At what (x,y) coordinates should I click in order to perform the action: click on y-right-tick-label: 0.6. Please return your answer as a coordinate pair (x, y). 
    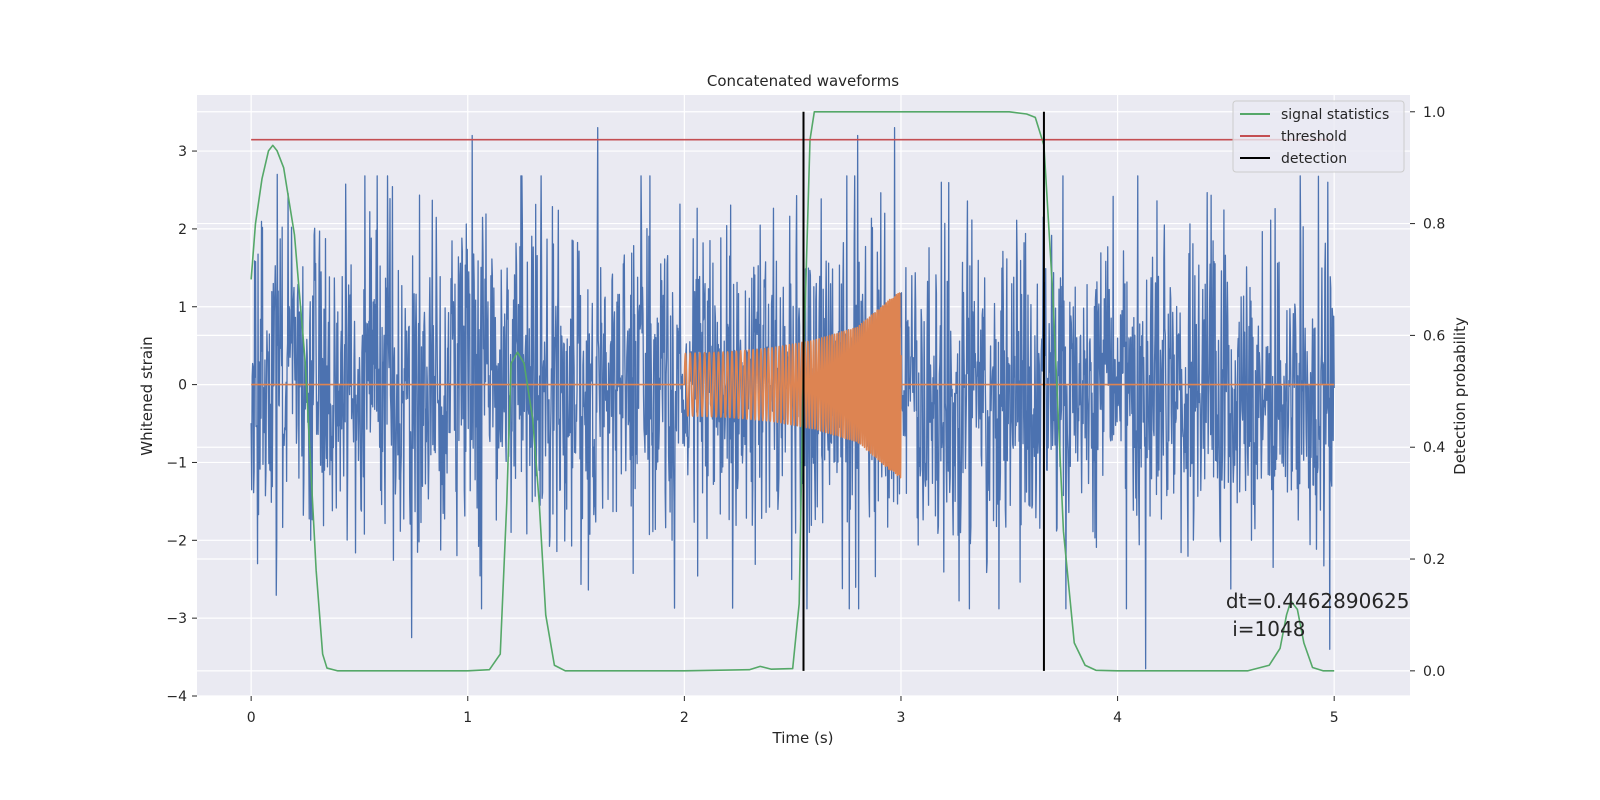
    Looking at the image, I should click on (1434, 336).